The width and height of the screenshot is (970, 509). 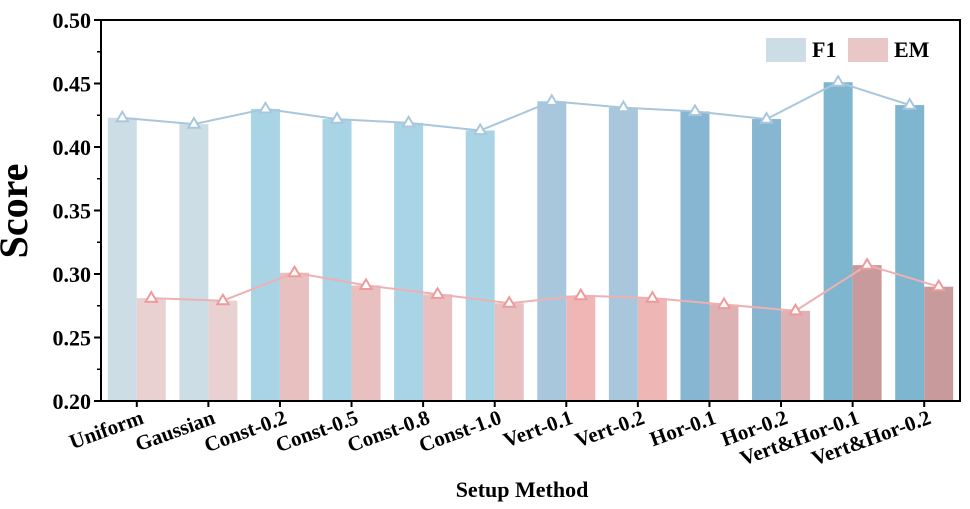 What do you see at coordinates (388, 431) in the screenshot?
I see `x-tick-label: Const-0.8` at bounding box center [388, 431].